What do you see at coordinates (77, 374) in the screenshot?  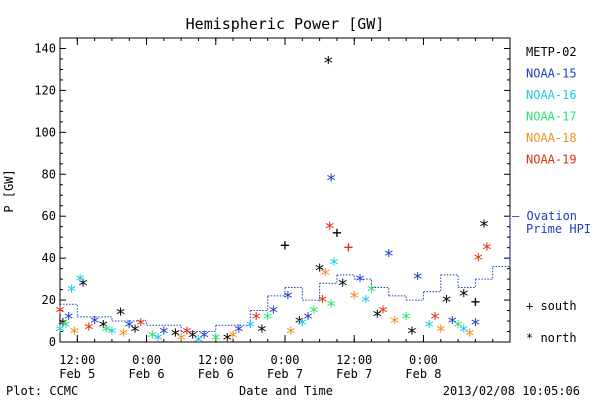 I see `x-tick-date-label: Feb 5` at bounding box center [77, 374].